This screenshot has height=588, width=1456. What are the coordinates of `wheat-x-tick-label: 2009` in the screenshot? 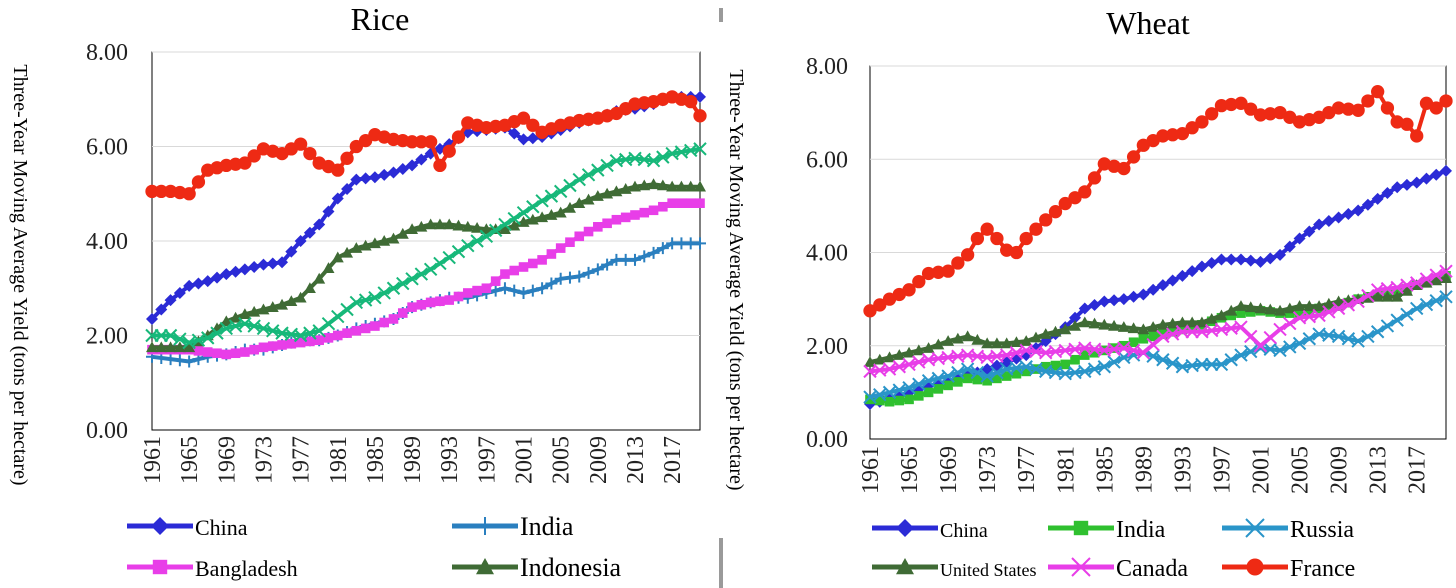 It's located at (1340, 470).